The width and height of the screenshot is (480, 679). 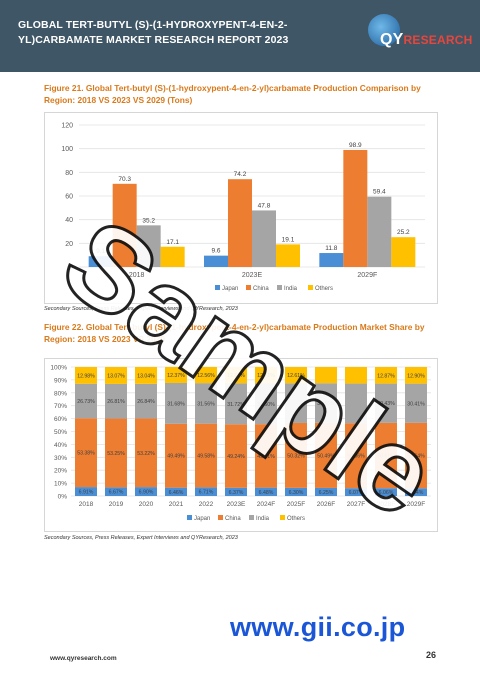 I want to click on x-tick-label: 2020, so click(x=146, y=504).